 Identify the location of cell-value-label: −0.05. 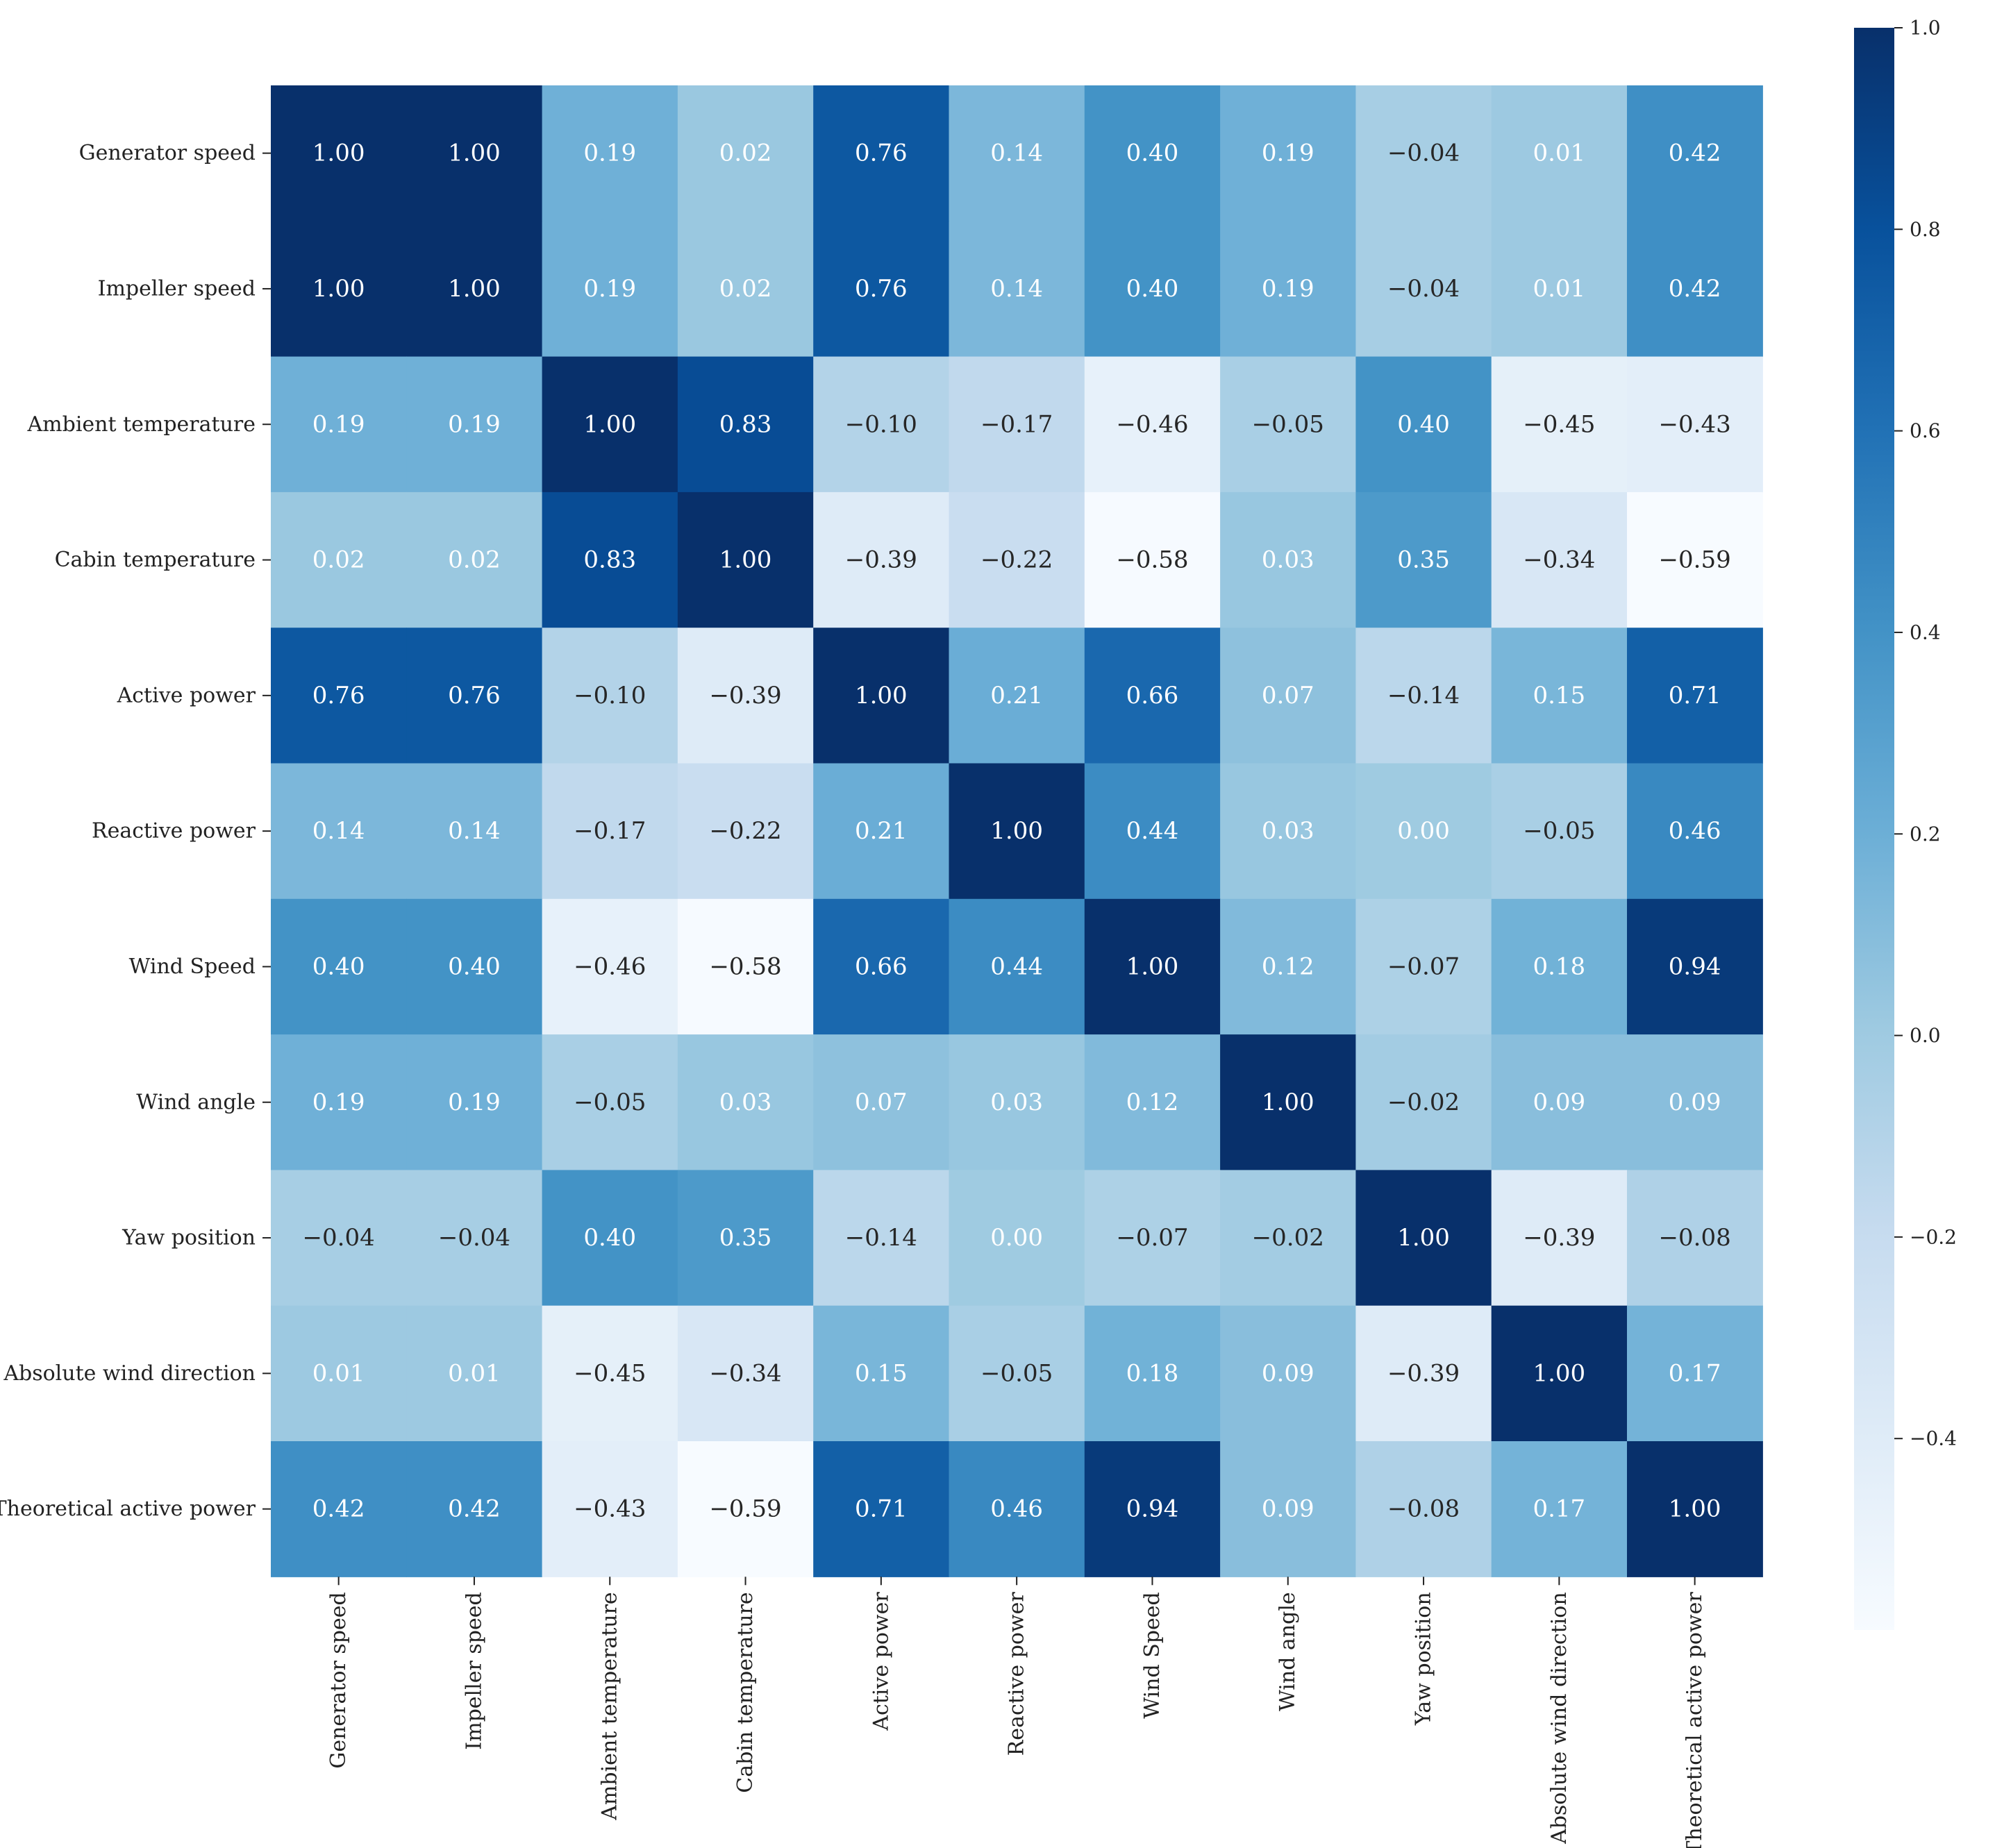
(610, 1102).